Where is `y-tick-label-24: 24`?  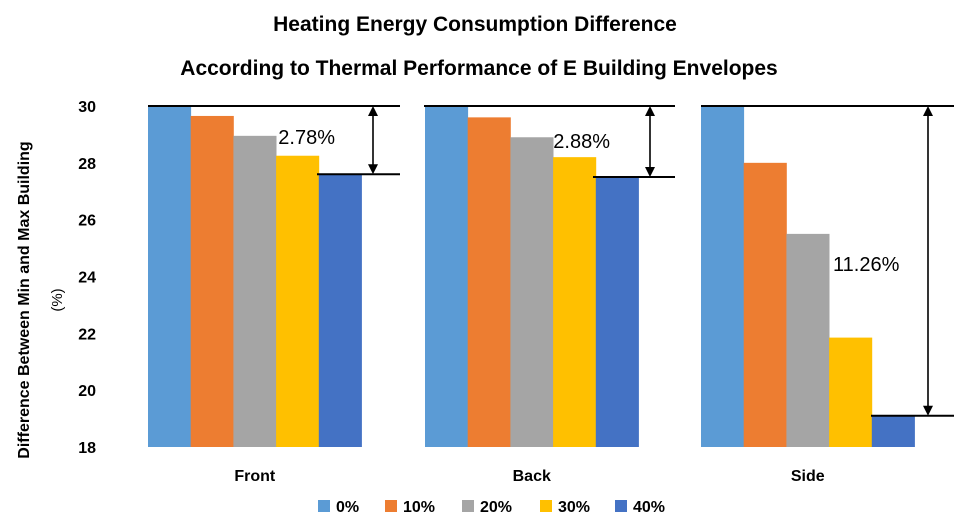
y-tick-label-24: 24 is located at coordinates (87, 278).